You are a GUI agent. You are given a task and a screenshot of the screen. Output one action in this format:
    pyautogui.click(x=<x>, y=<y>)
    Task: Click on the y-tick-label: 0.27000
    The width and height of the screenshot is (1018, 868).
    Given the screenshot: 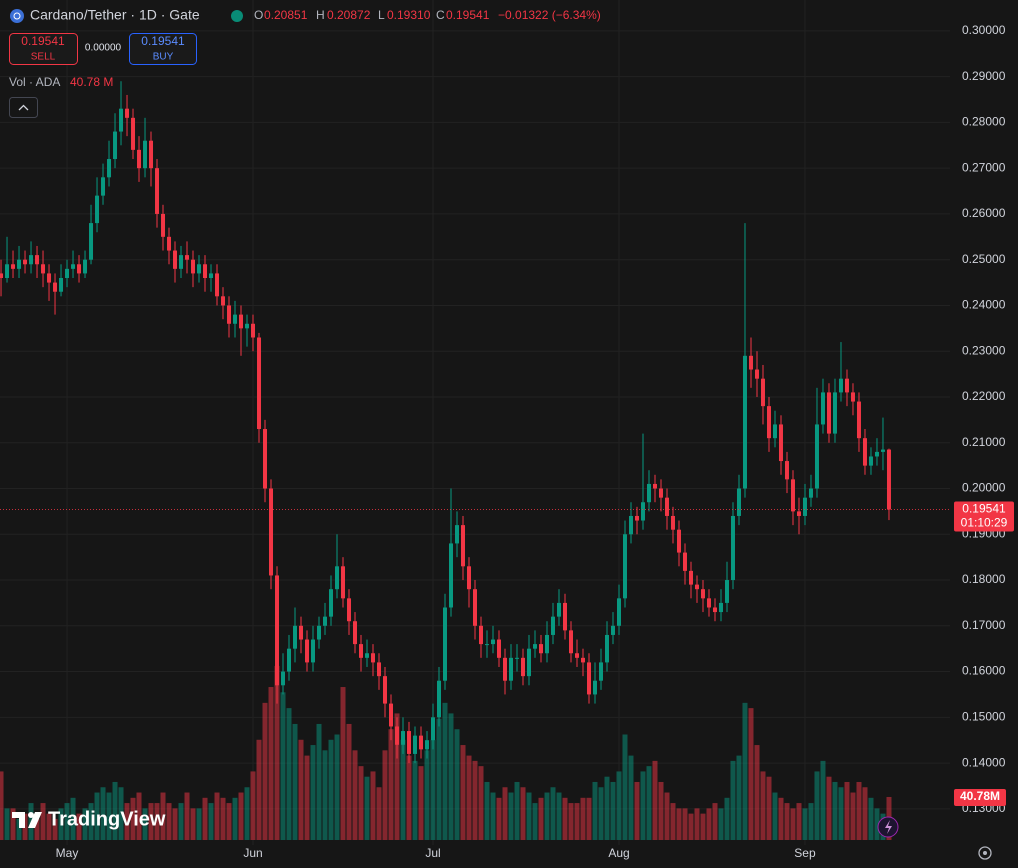 What is the action you would take?
    pyautogui.click(x=984, y=167)
    